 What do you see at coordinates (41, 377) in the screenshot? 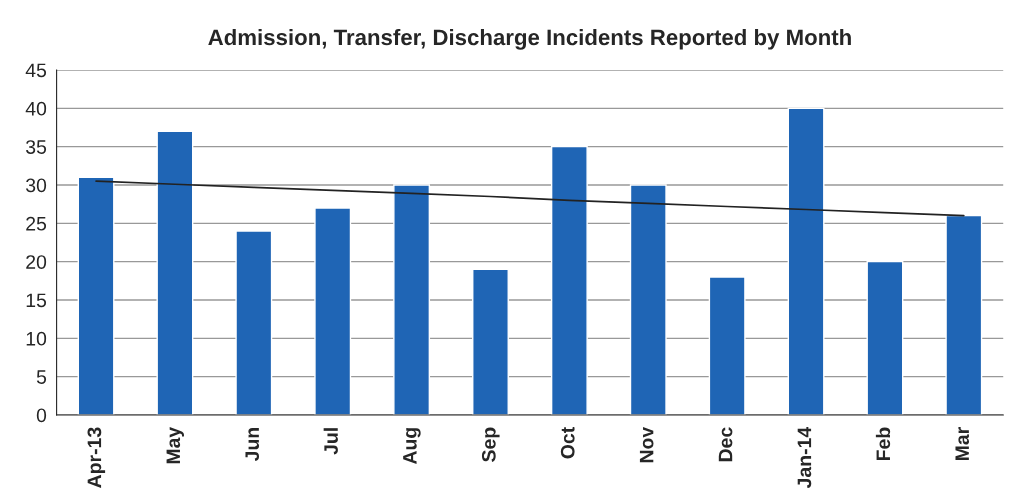
I see `y-tick-label: 5` at bounding box center [41, 377].